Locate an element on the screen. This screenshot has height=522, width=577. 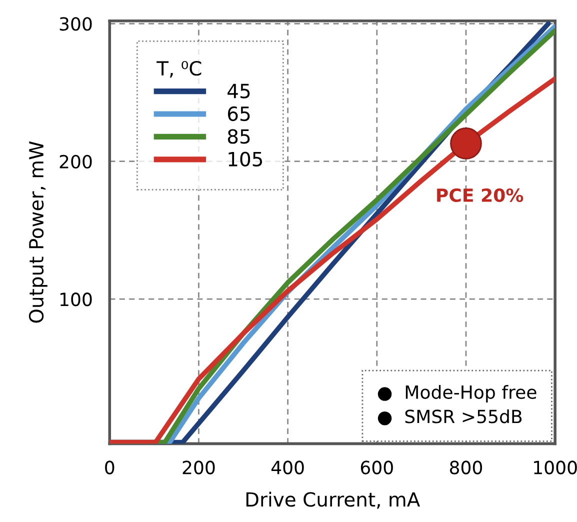
annotation: ● Mode-Hop free ● SMSR >55dB is located at coordinates (457, 405).